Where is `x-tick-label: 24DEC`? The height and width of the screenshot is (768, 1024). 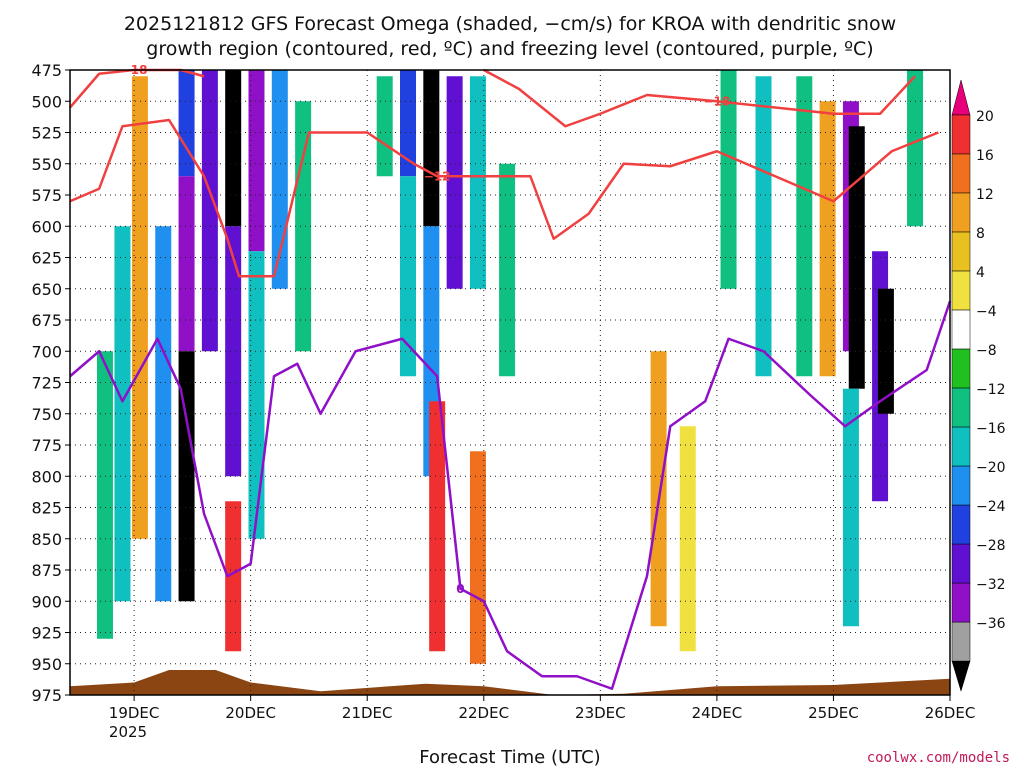 x-tick-label: 24DEC is located at coordinates (717, 713).